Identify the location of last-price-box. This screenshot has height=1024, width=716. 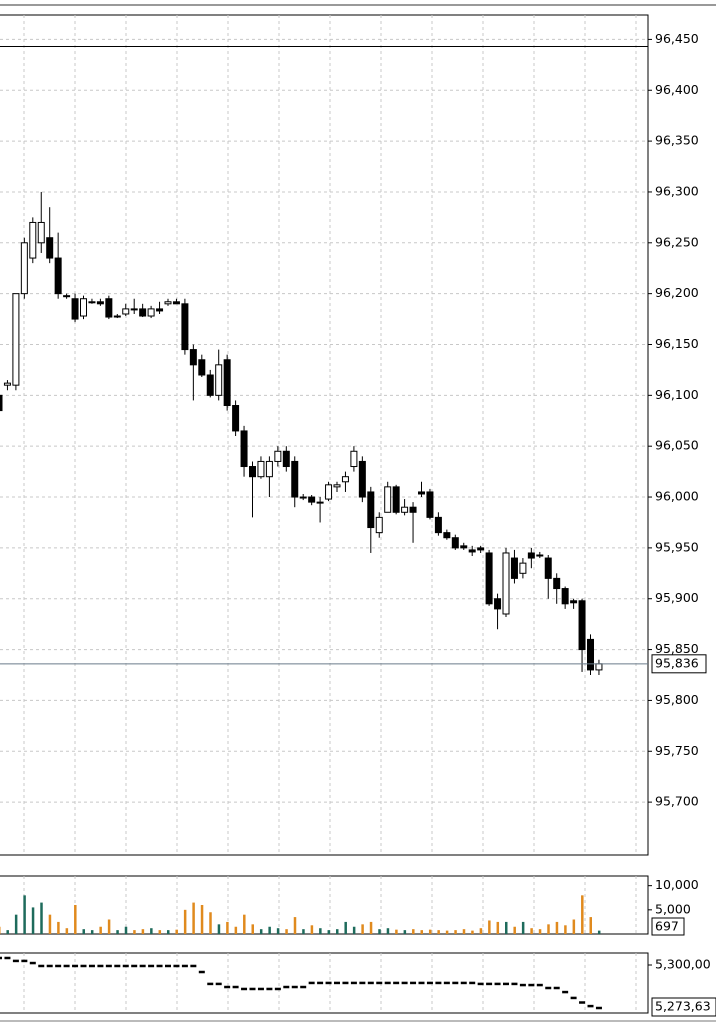
(679, 664).